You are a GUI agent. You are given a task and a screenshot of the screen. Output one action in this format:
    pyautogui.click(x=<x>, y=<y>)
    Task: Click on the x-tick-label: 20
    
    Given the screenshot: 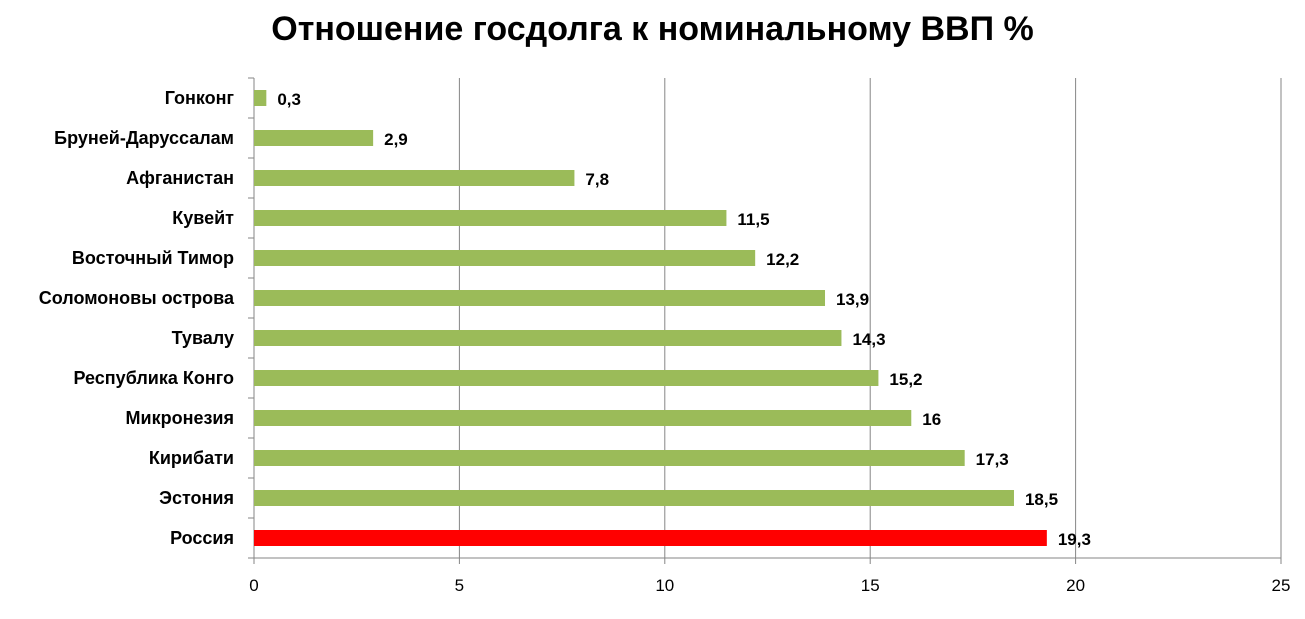 What is the action you would take?
    pyautogui.click(x=1075, y=585)
    